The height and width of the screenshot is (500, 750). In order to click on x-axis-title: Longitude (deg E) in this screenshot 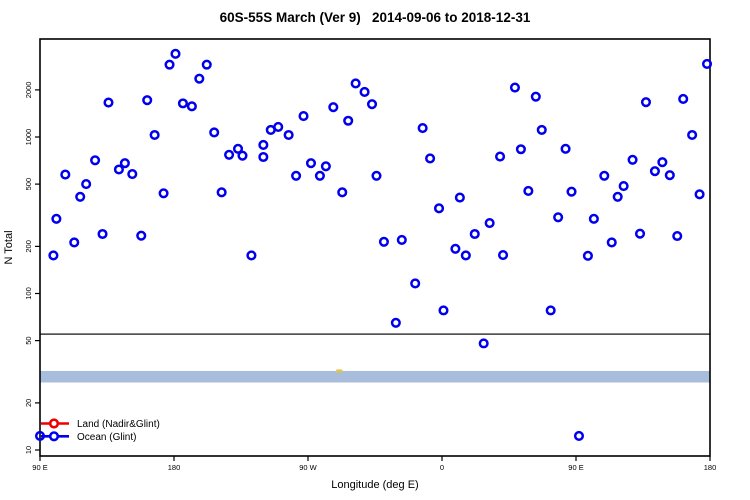, I will do `click(374, 485)`.